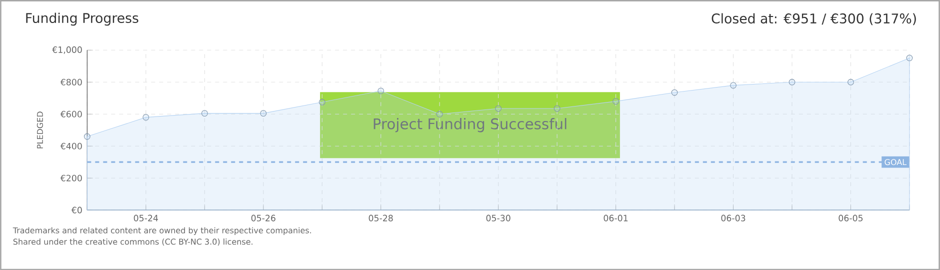  What do you see at coordinates (161, 231) in the screenshot?
I see `text: Trademarks and related content are owned by their respective companies.` at bounding box center [161, 231].